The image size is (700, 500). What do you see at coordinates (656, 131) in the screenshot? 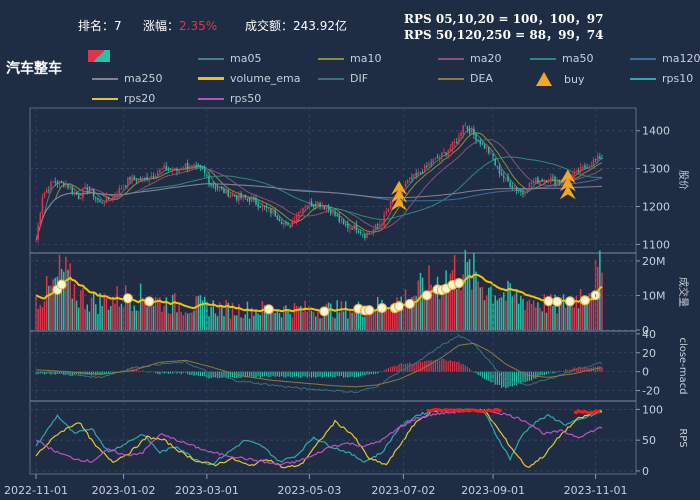
I see `y-tick-label: 1400` at bounding box center [656, 131].